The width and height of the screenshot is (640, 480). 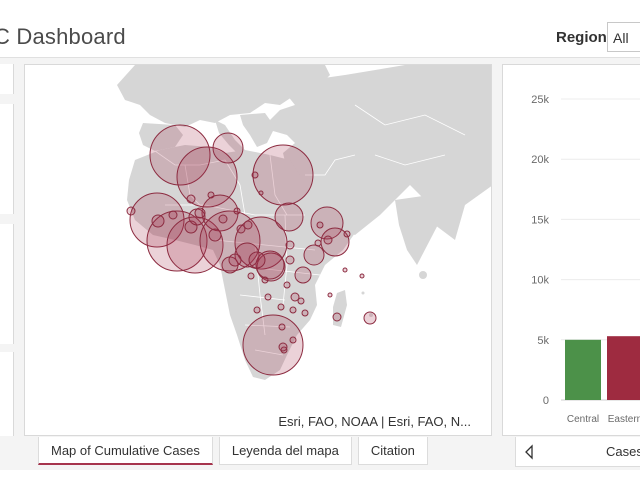 What do you see at coordinates (320, 475) in the screenshot?
I see `bottom-strip` at bounding box center [320, 475].